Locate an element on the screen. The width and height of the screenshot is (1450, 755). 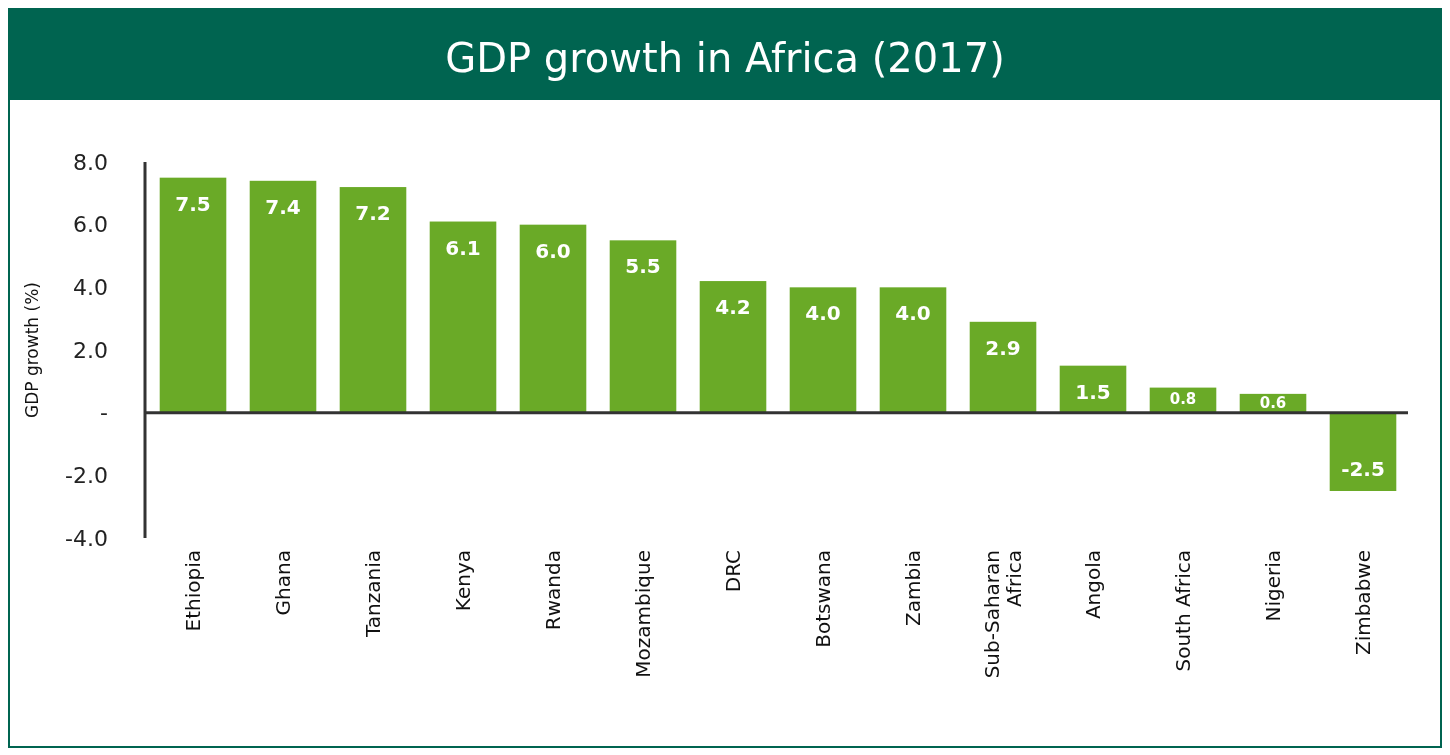
data-label: 6.1 is located at coordinates (463, 247).